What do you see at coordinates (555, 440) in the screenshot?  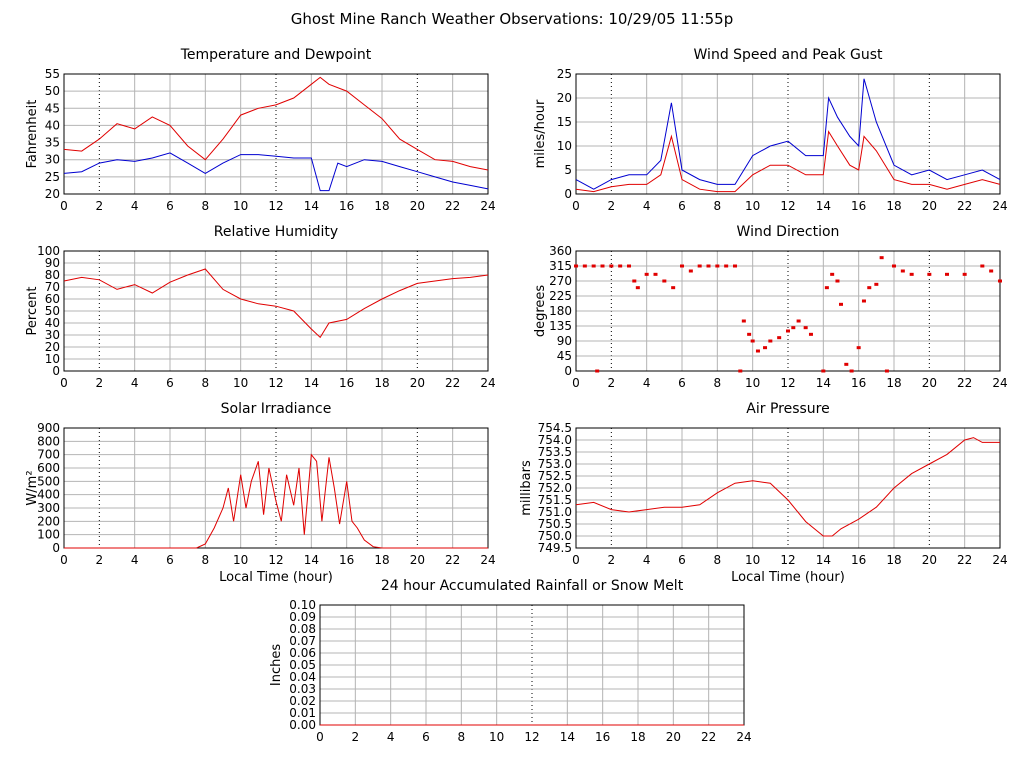 I see `y-tick-label: 754.0` at bounding box center [555, 440].